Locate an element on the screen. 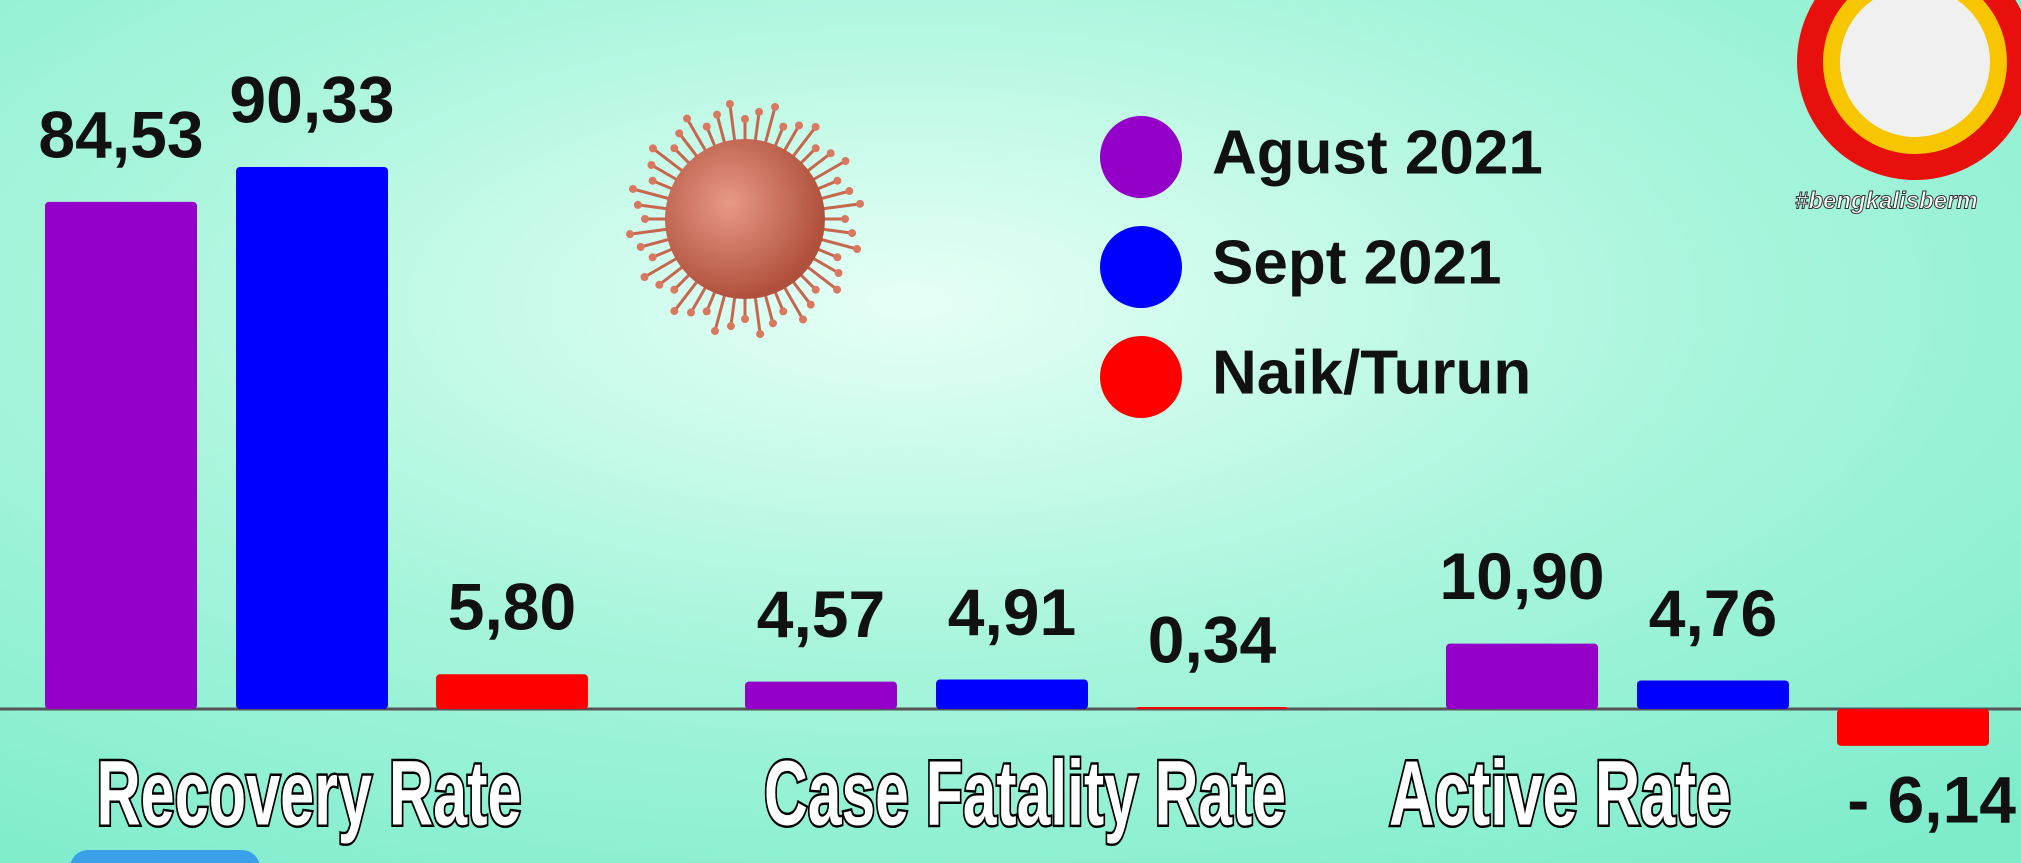  value-label: 10,90 is located at coordinates (1521, 576).